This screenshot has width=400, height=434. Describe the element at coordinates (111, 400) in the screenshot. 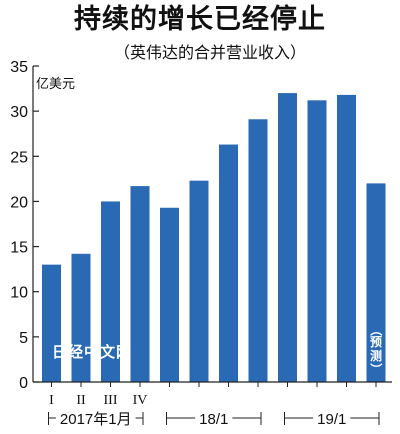

I see `x-tick-label: III` at that location.